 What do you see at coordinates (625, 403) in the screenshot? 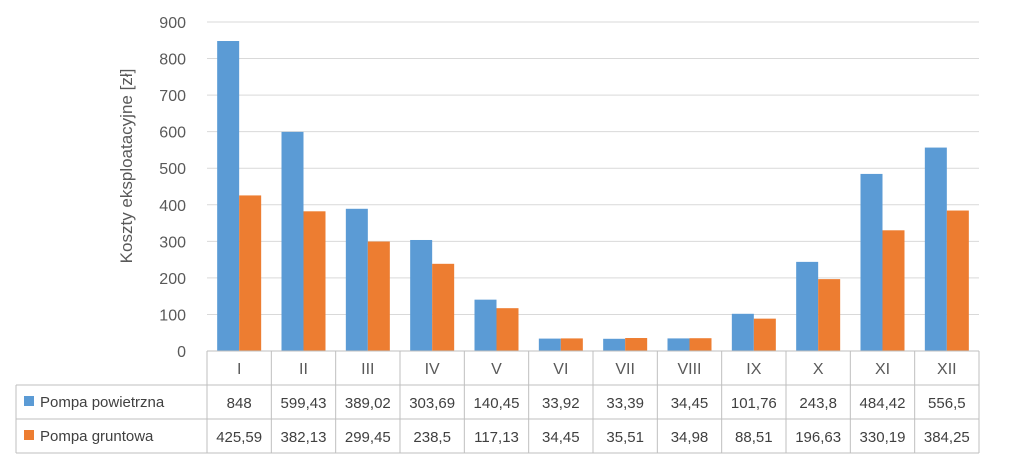
I see `data-label: 33,39` at bounding box center [625, 403].